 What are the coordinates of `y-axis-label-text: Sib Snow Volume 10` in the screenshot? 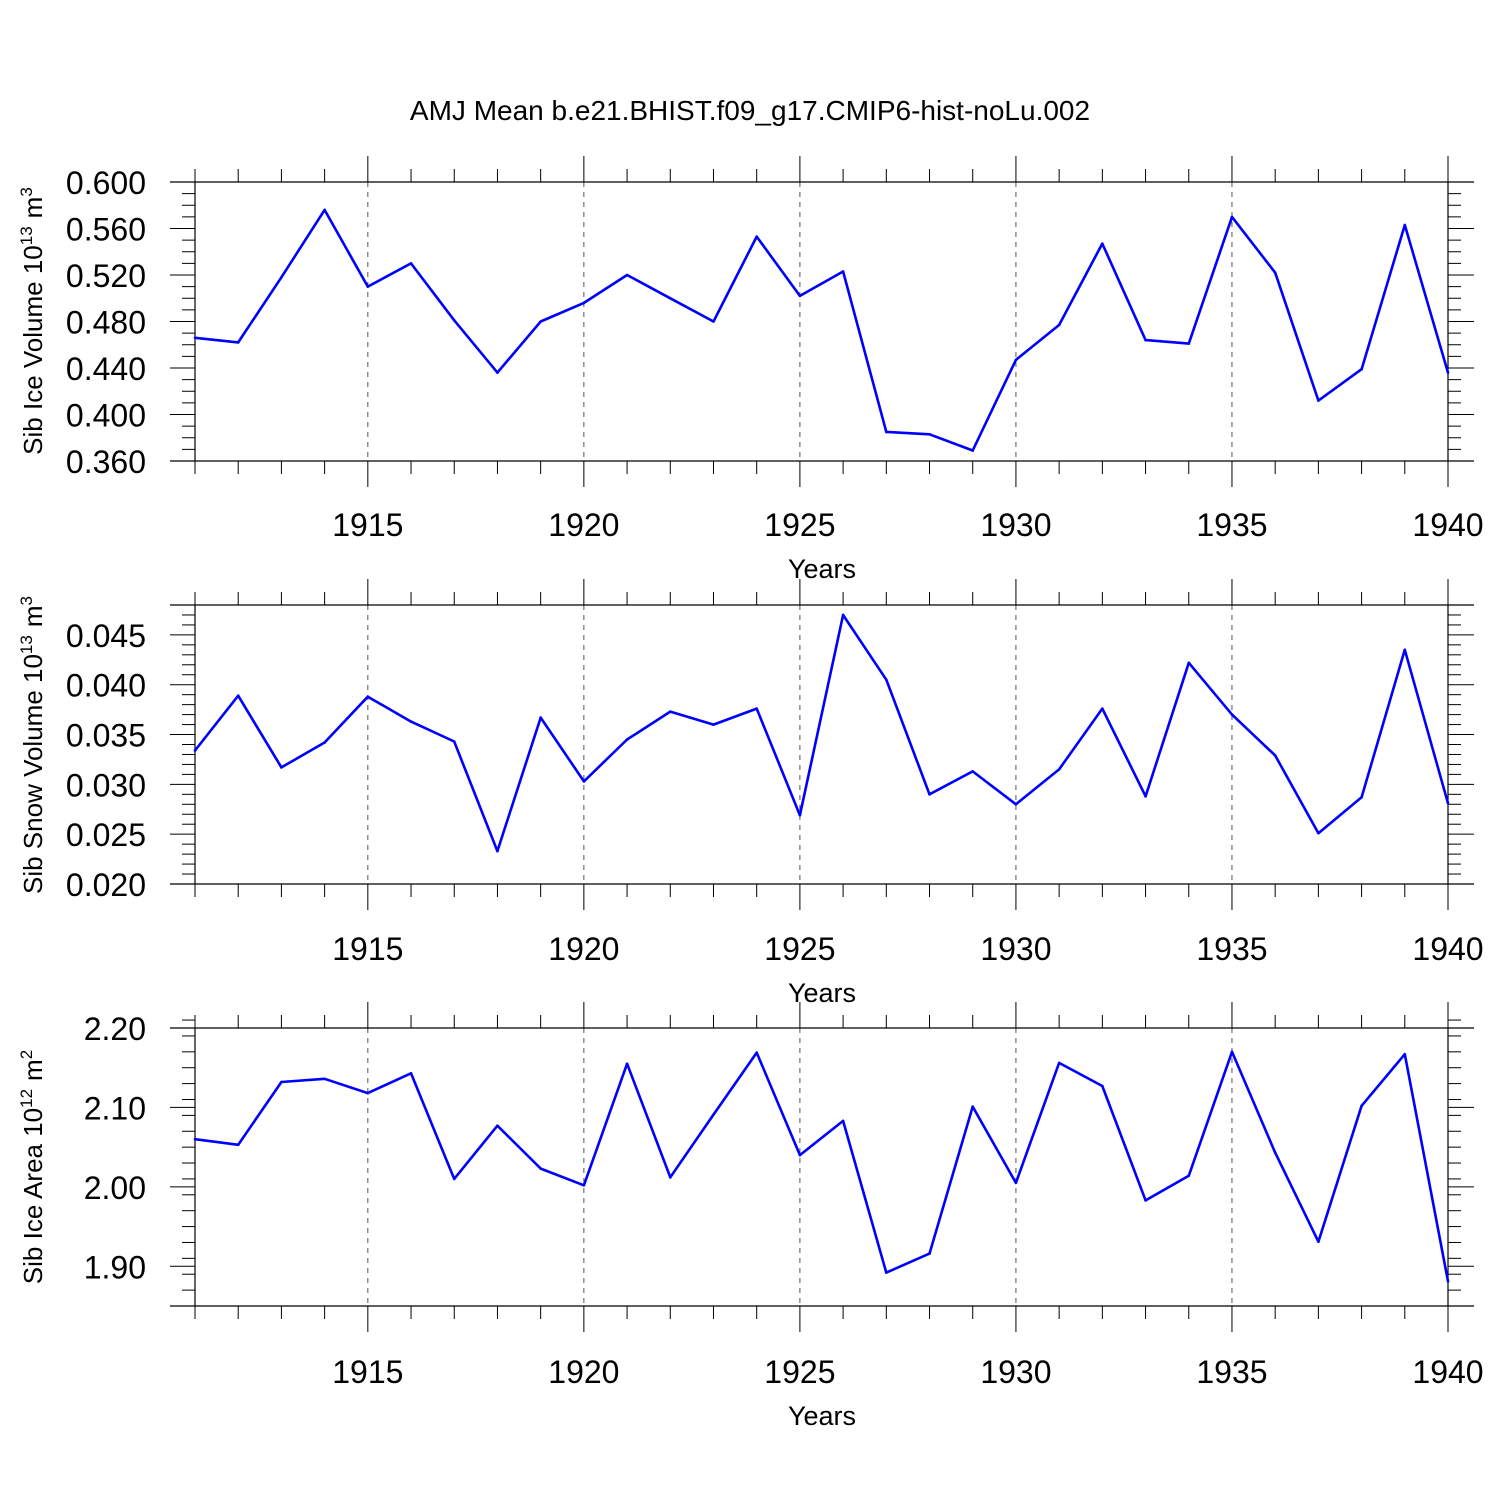 It's located at (33, 774).